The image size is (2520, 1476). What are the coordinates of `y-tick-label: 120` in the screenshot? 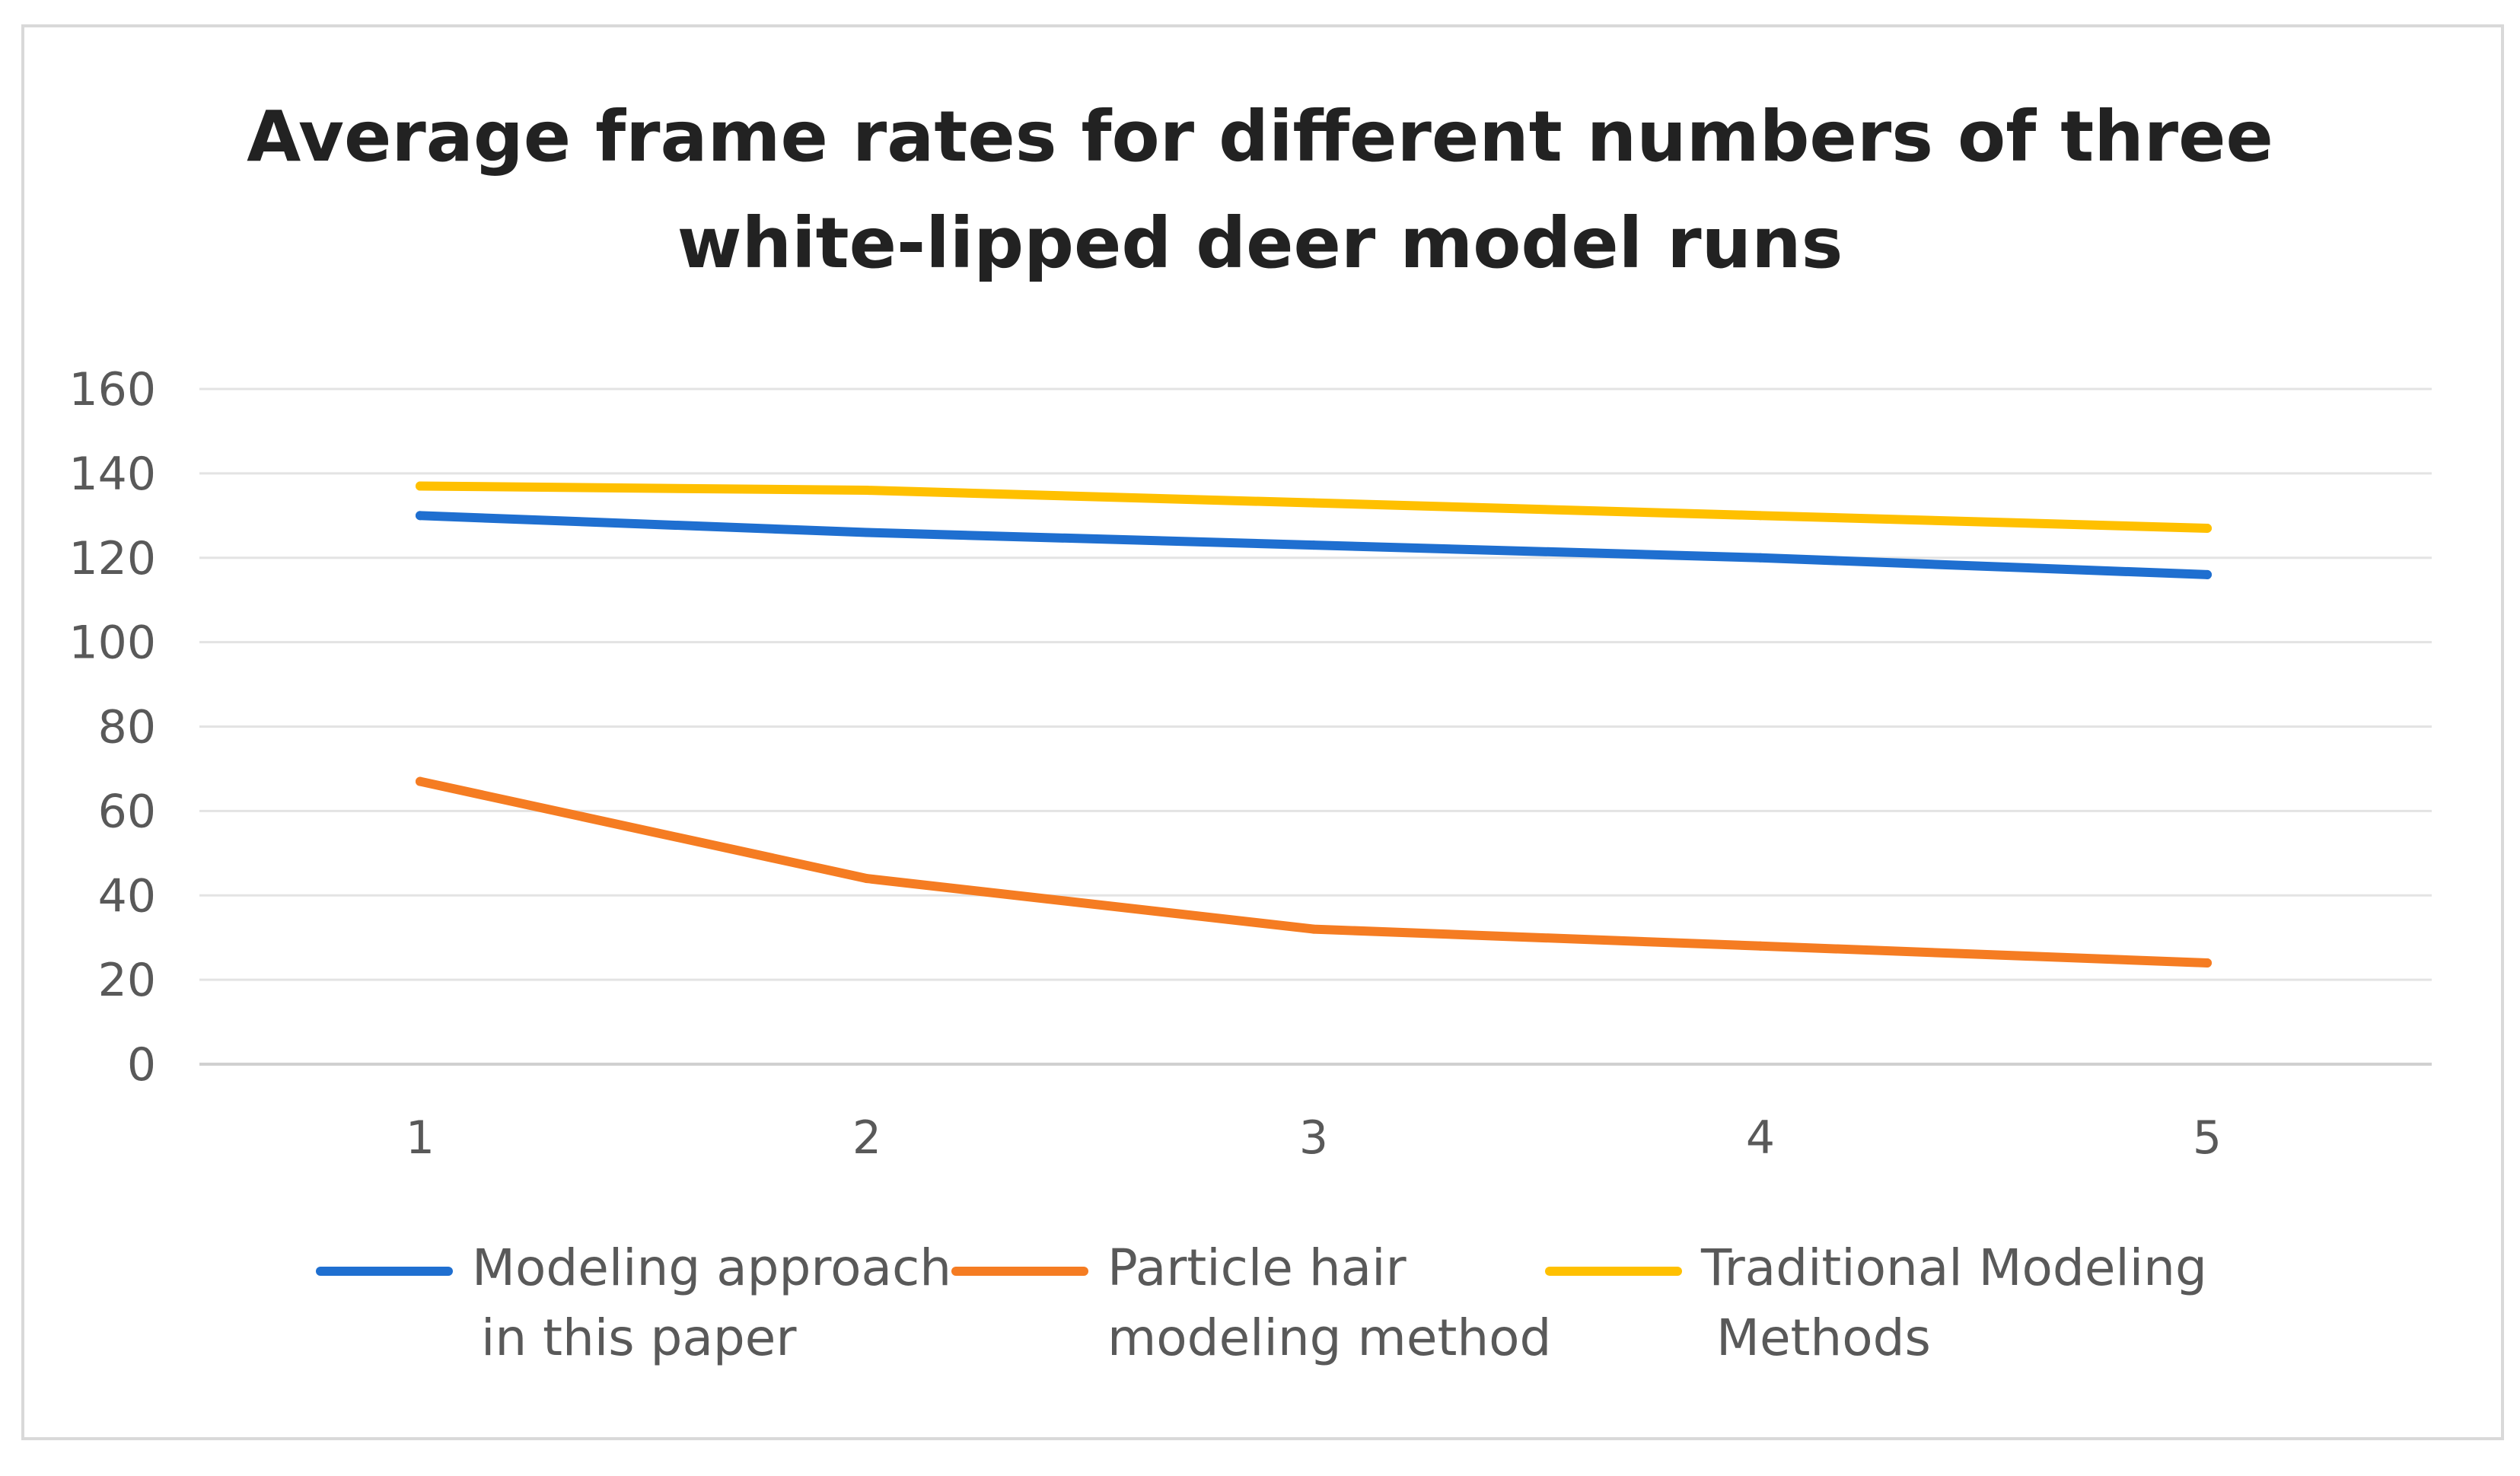 It's located at (112, 558).